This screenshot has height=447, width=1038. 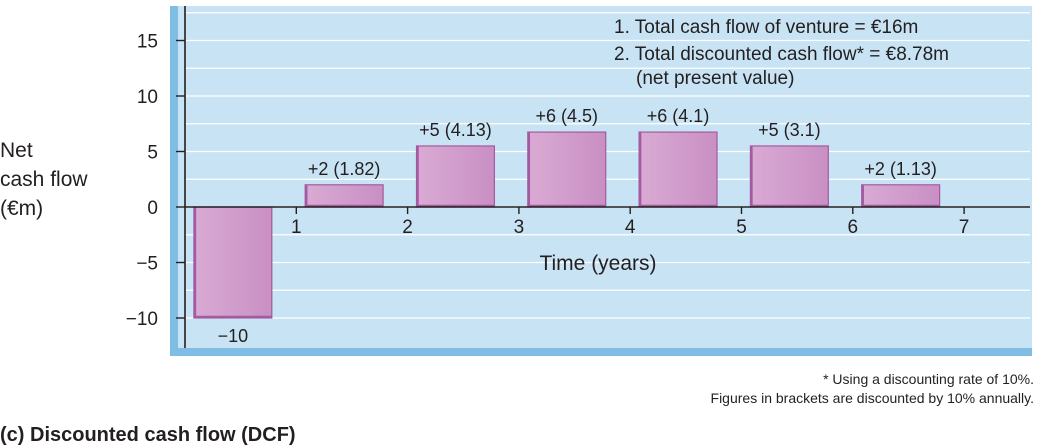 What do you see at coordinates (148, 435) in the screenshot?
I see `figure-caption: (c) Discounted cash flow (DCF)` at bounding box center [148, 435].